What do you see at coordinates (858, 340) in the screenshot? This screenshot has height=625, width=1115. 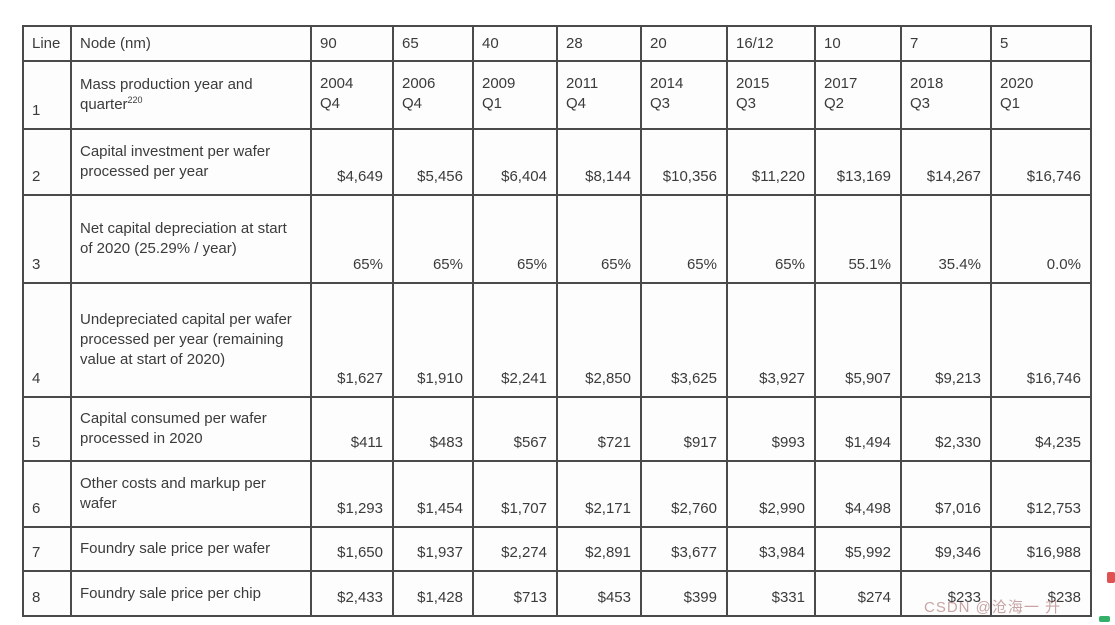 I see `value-cell: $5,907` at bounding box center [858, 340].